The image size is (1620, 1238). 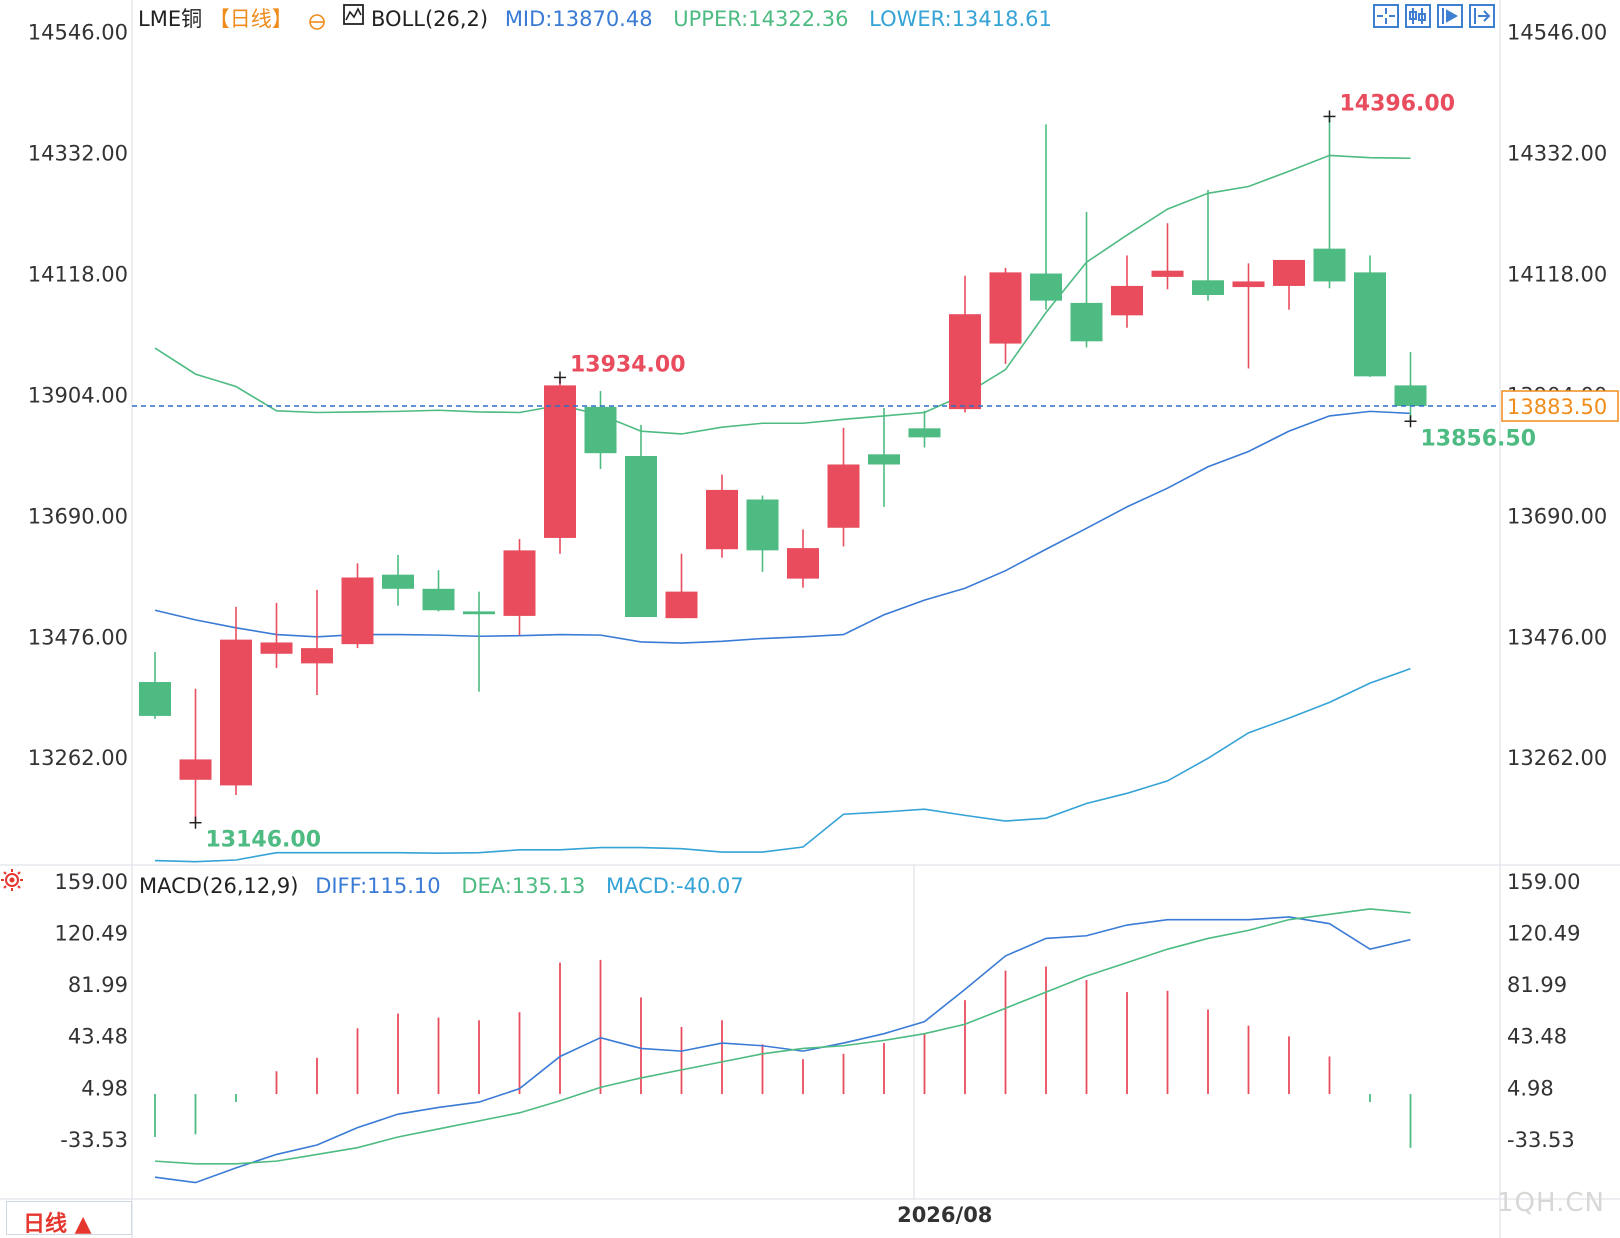 I want to click on macd-tick-right: 81.99, so click(x=1537, y=985).